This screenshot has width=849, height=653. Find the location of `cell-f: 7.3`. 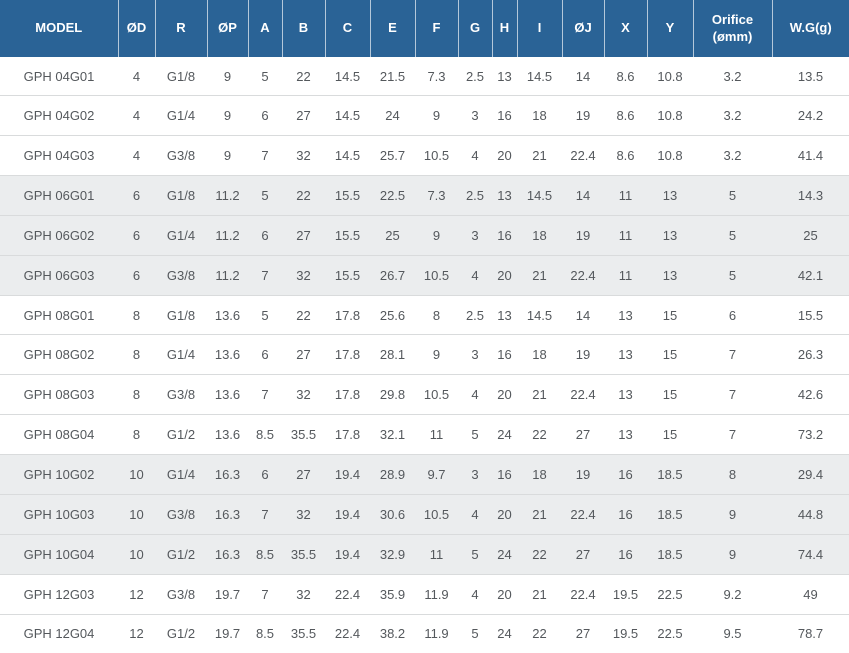

cell-f: 7.3 is located at coordinates (436, 195).